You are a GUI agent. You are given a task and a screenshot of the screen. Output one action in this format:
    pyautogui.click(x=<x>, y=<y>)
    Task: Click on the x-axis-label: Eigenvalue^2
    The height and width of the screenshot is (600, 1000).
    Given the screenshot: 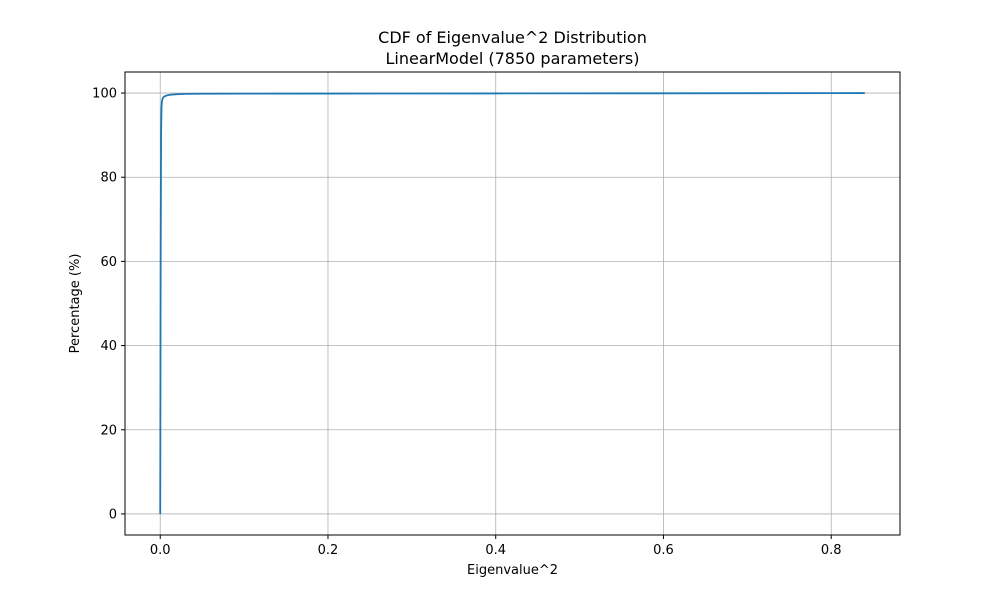 What is the action you would take?
    pyautogui.click(x=512, y=570)
    